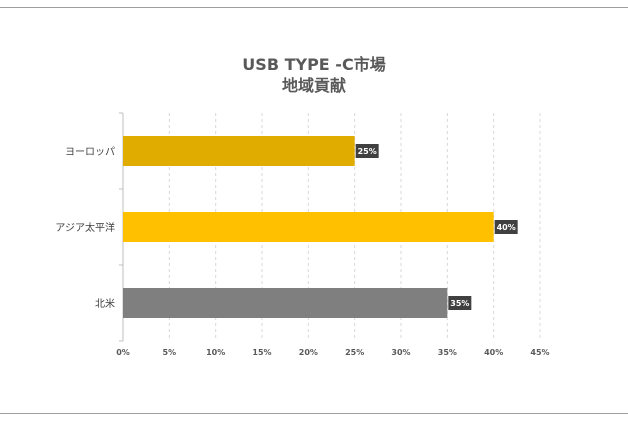 Image resolution: width=628 pixels, height=421 pixels. I want to click on x-tick-label: 25%, so click(354, 352).